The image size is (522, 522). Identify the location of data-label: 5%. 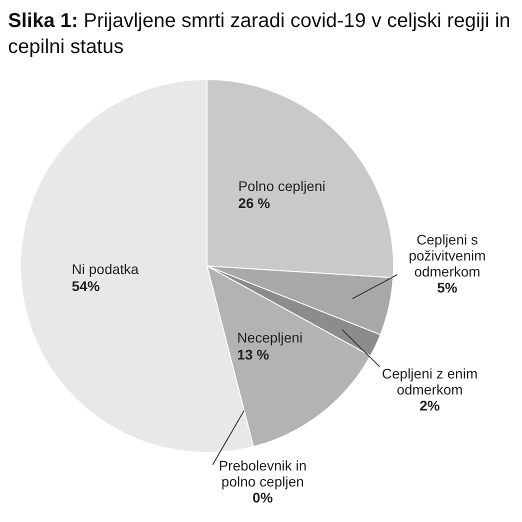
(447, 288).